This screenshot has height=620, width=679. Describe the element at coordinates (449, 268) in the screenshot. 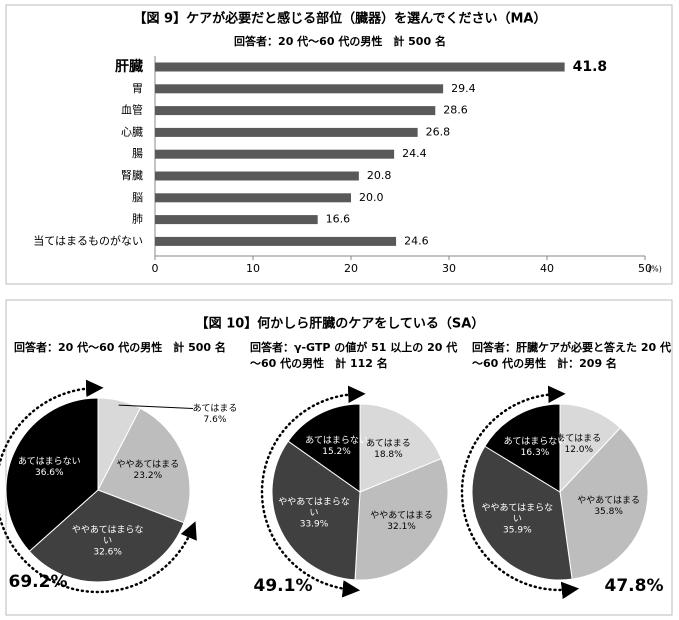

I see `x-tick-label: 30` at that location.